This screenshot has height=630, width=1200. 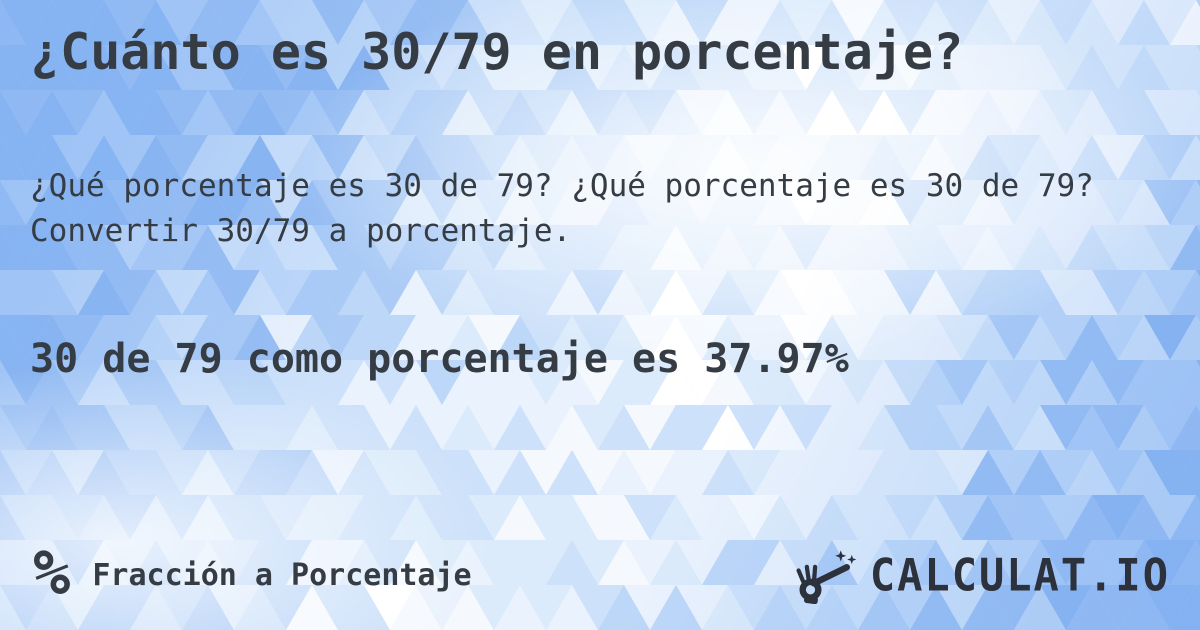 I want to click on percent-icon: %, so click(x=52, y=572).